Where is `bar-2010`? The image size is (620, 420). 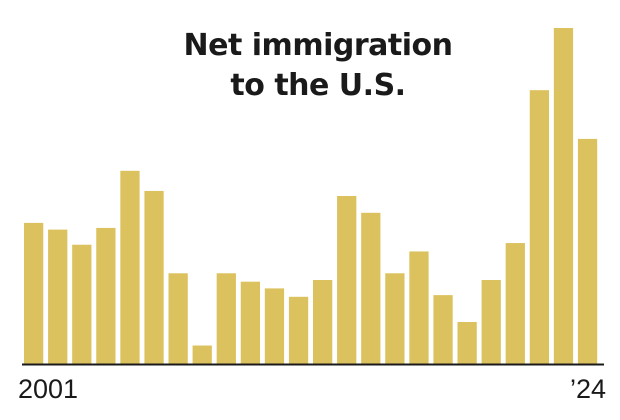 bar-2010 is located at coordinates (250, 322).